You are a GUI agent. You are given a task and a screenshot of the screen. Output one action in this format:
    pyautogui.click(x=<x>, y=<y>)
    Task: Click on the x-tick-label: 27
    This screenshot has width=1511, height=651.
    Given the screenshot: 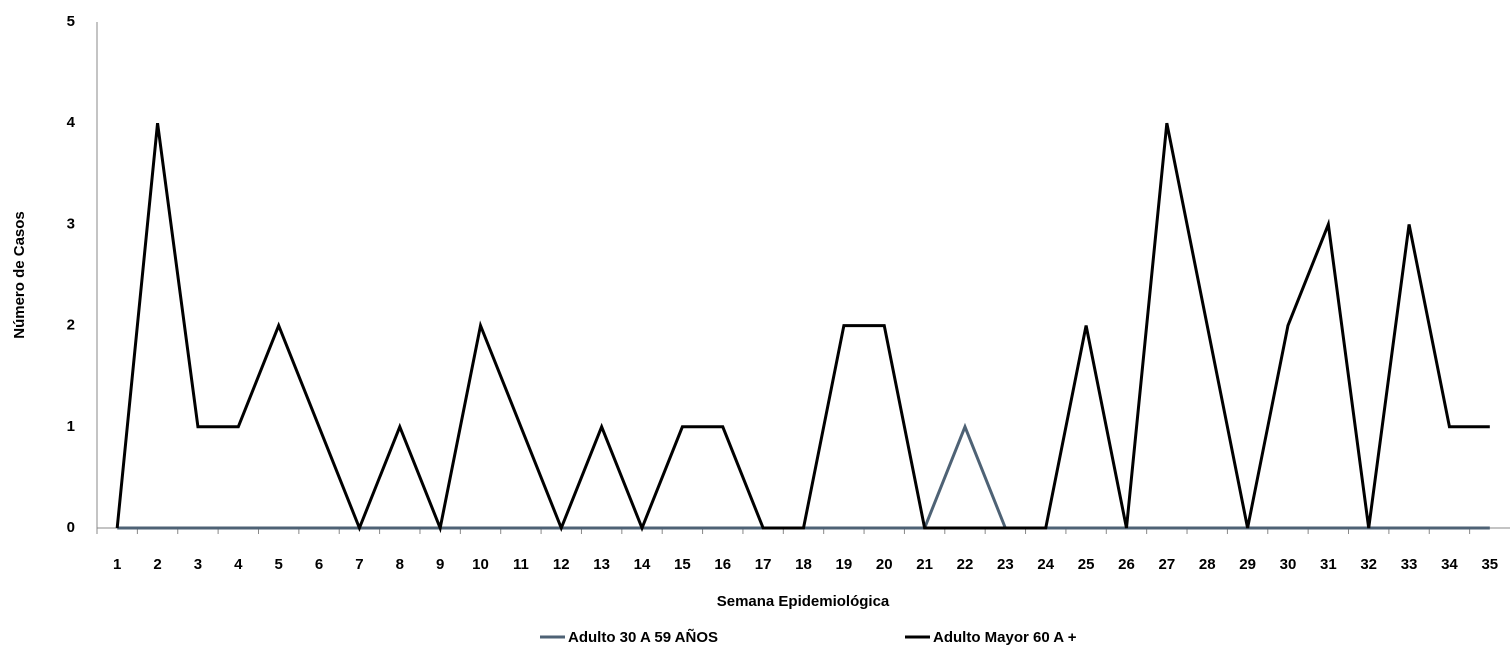 What is the action you would take?
    pyautogui.click(x=1166, y=564)
    